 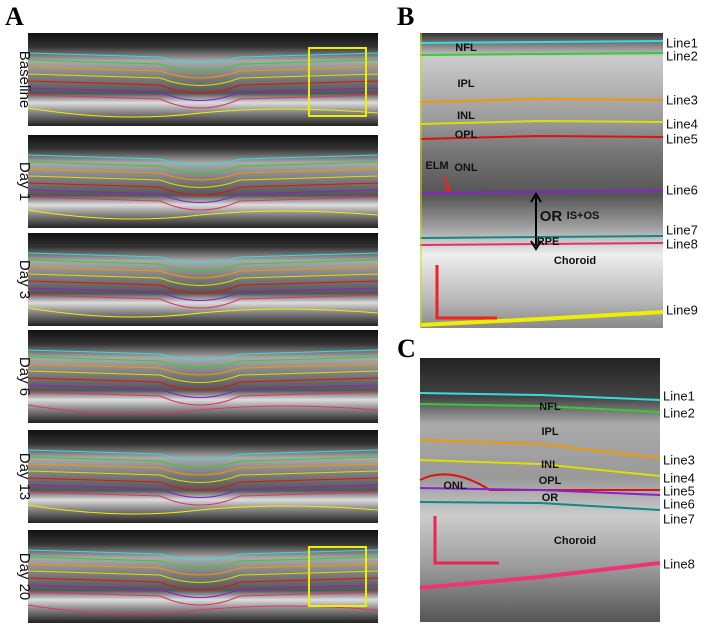 I want to click on layer-lines, so click(x=540, y=491).